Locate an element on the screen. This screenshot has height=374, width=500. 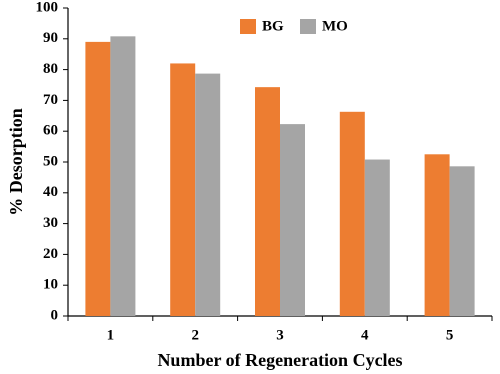
y-tick-label: 10 is located at coordinates (50, 285).